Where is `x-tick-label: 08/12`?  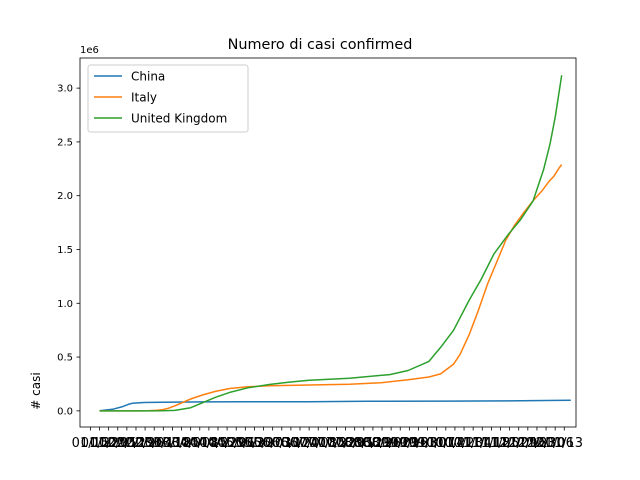 x-tick-label: 08/12 is located at coordinates (363, 443).